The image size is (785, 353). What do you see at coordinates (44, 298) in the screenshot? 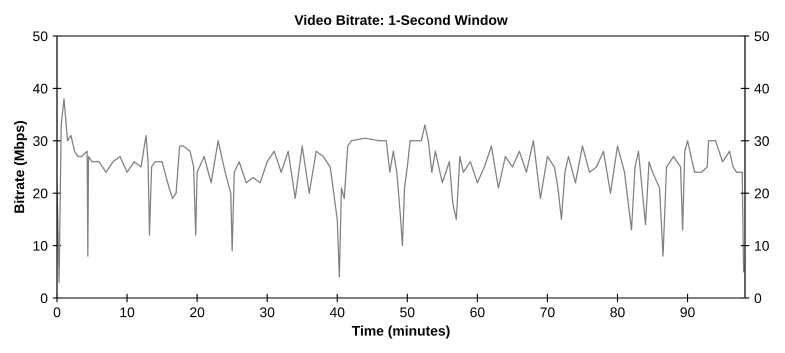
I see `y-tick-label: 0` at bounding box center [44, 298].